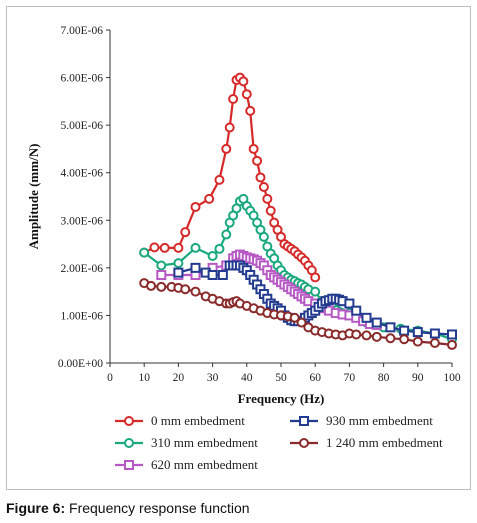 Image resolution: width=477 pixels, height=523 pixels. I want to click on legend-label: 620 mm embedment, so click(204, 464).